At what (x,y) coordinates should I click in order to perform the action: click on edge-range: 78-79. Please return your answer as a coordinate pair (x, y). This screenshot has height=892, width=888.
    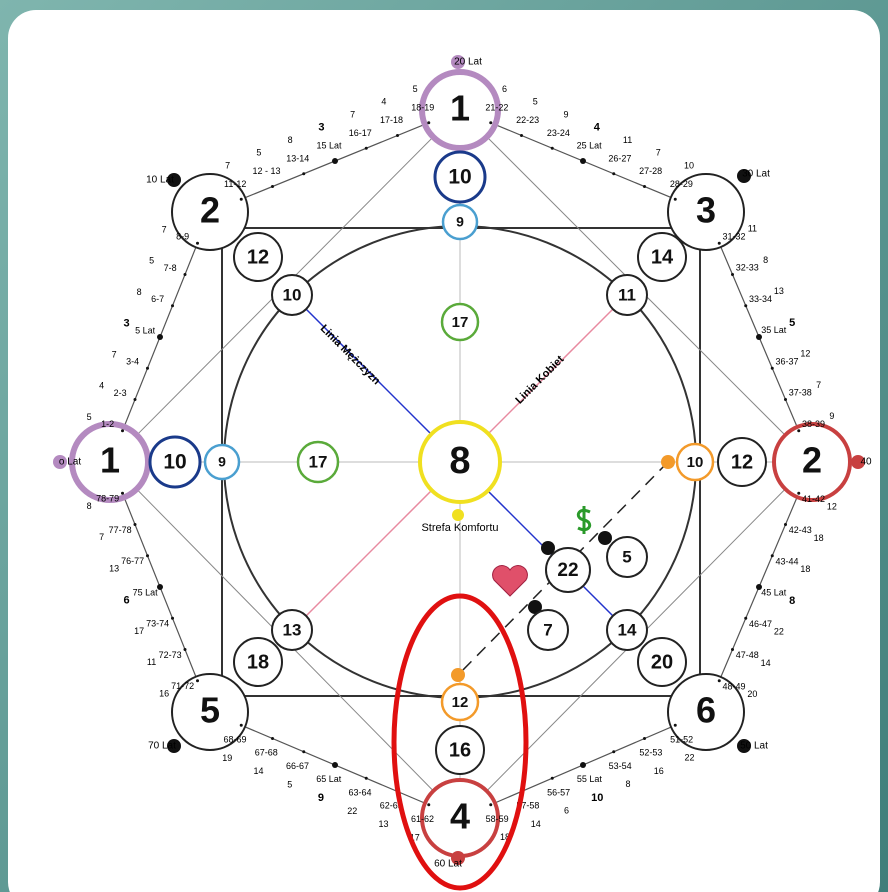
    Looking at the image, I should click on (107, 499).